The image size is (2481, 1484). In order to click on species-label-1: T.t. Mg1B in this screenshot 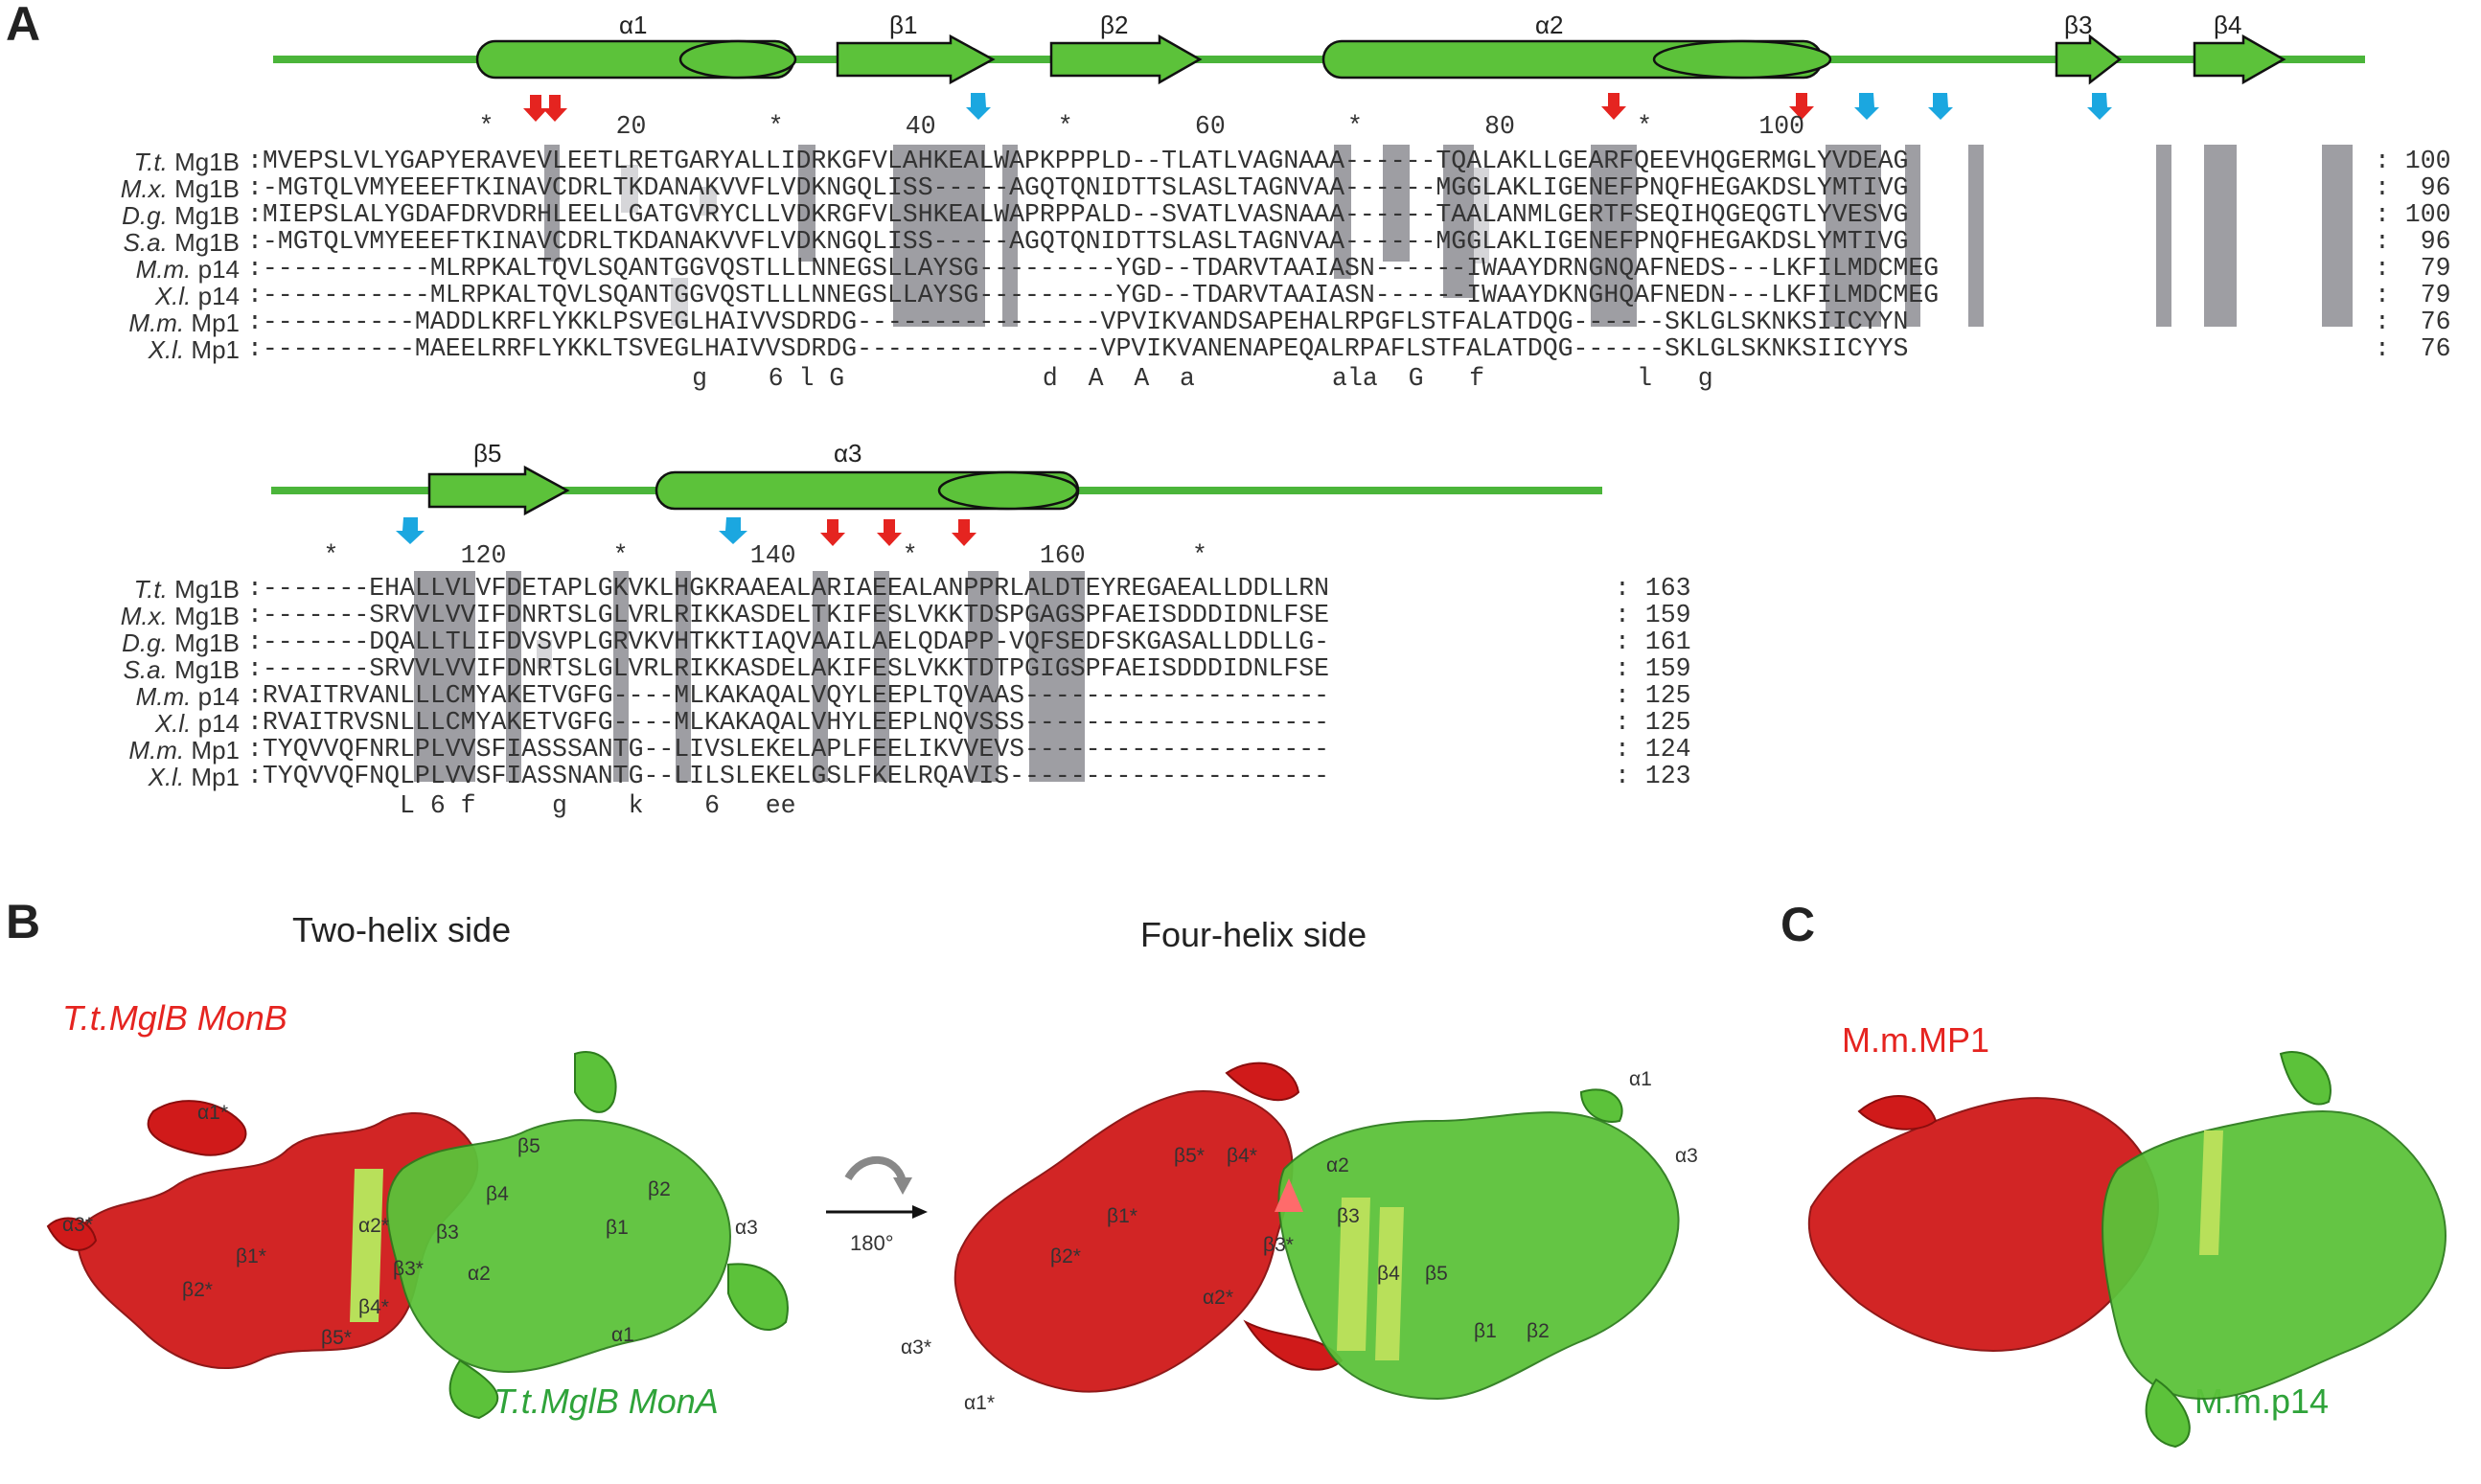, I will do `click(186, 162)`.